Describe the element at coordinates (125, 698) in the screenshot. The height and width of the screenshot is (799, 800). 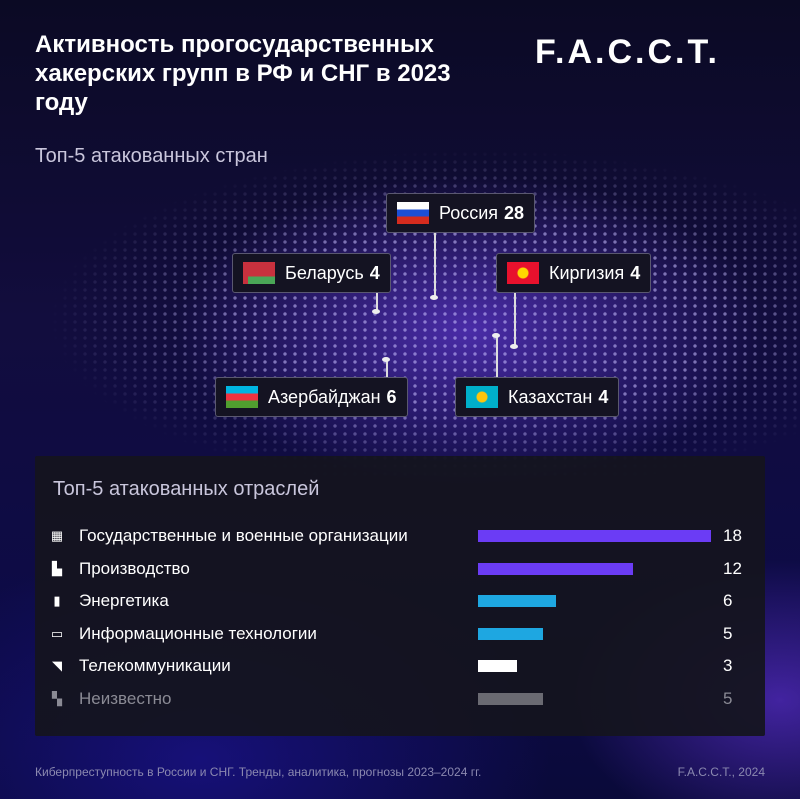
I see `category-label: Неизвестно` at that location.